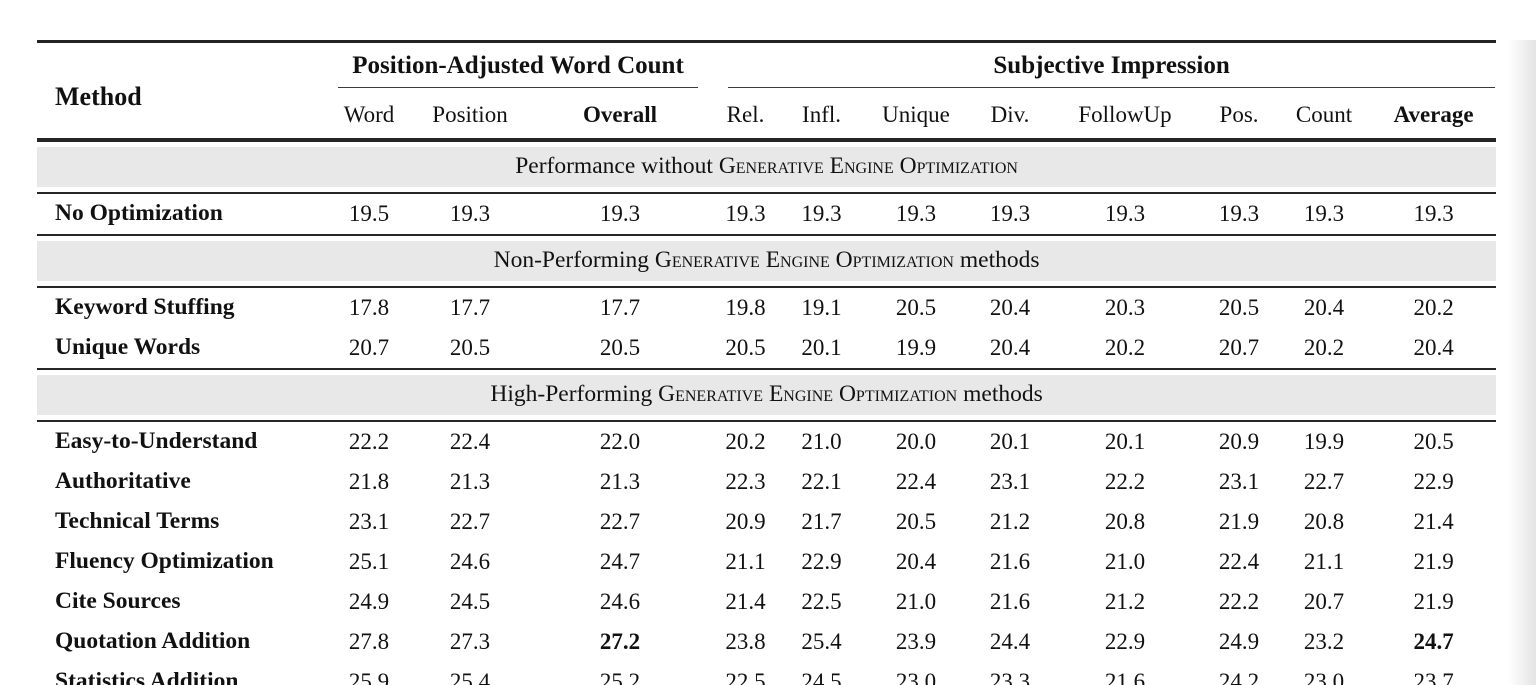 The width and height of the screenshot is (1536, 685). I want to click on value-cell: 23.3, so click(1010, 676).